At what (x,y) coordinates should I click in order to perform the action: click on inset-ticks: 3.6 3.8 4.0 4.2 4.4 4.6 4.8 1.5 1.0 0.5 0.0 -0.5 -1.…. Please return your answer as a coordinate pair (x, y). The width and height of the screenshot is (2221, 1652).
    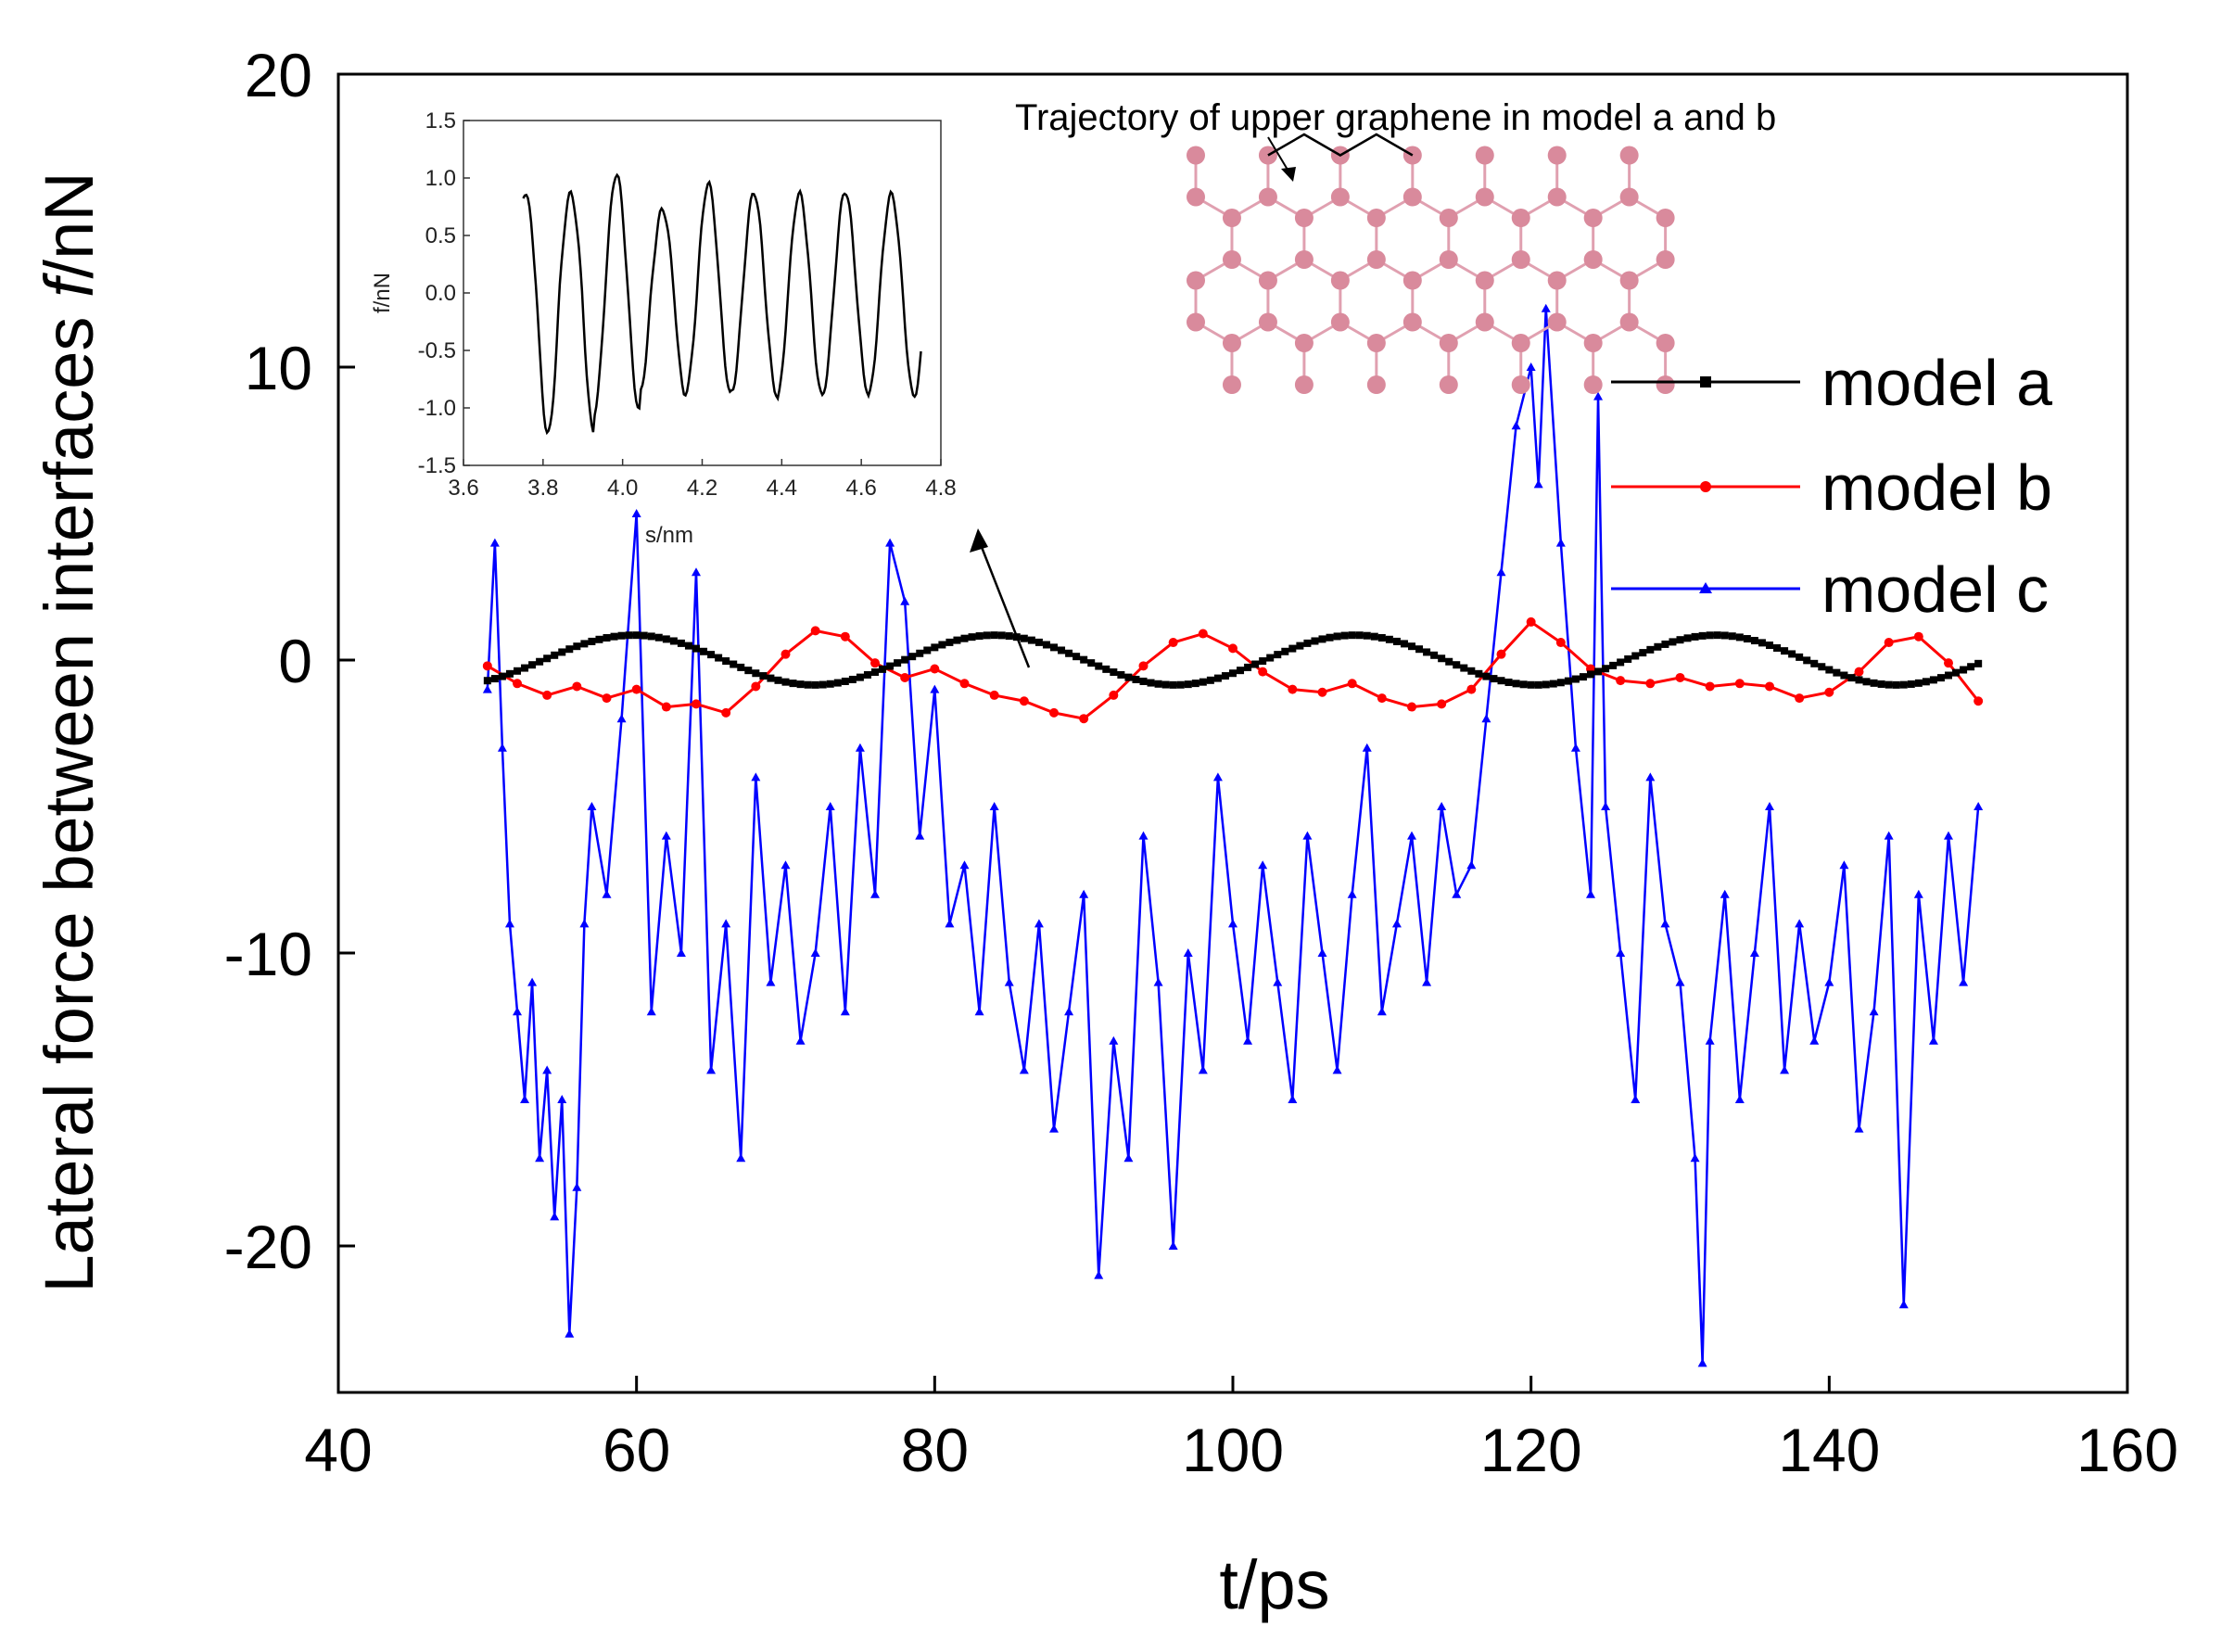
    Looking at the image, I should click on (687, 304).